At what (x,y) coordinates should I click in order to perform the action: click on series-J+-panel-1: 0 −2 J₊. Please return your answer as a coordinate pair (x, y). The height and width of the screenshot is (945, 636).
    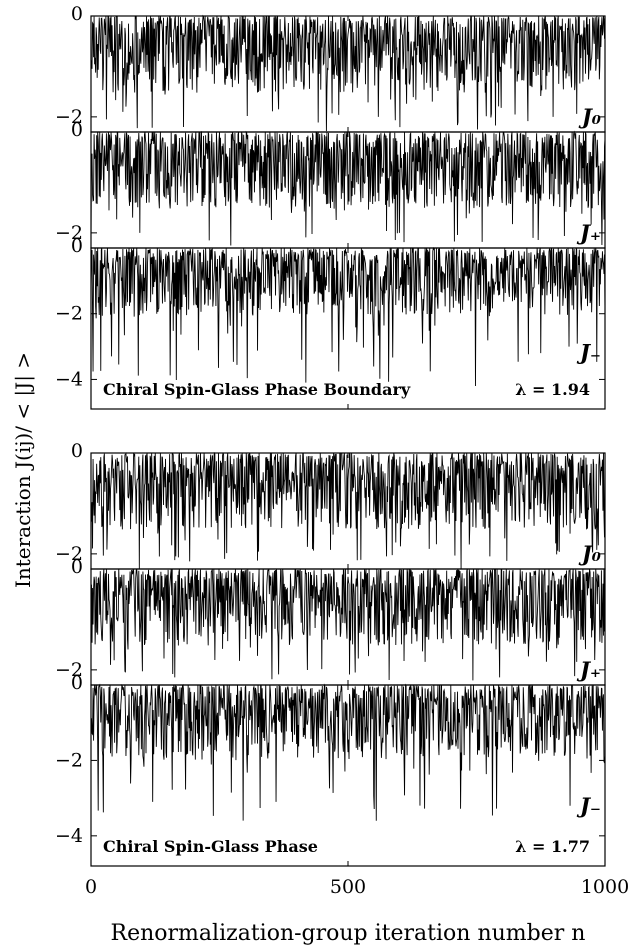
    Looking at the image, I should click on (330, 184).